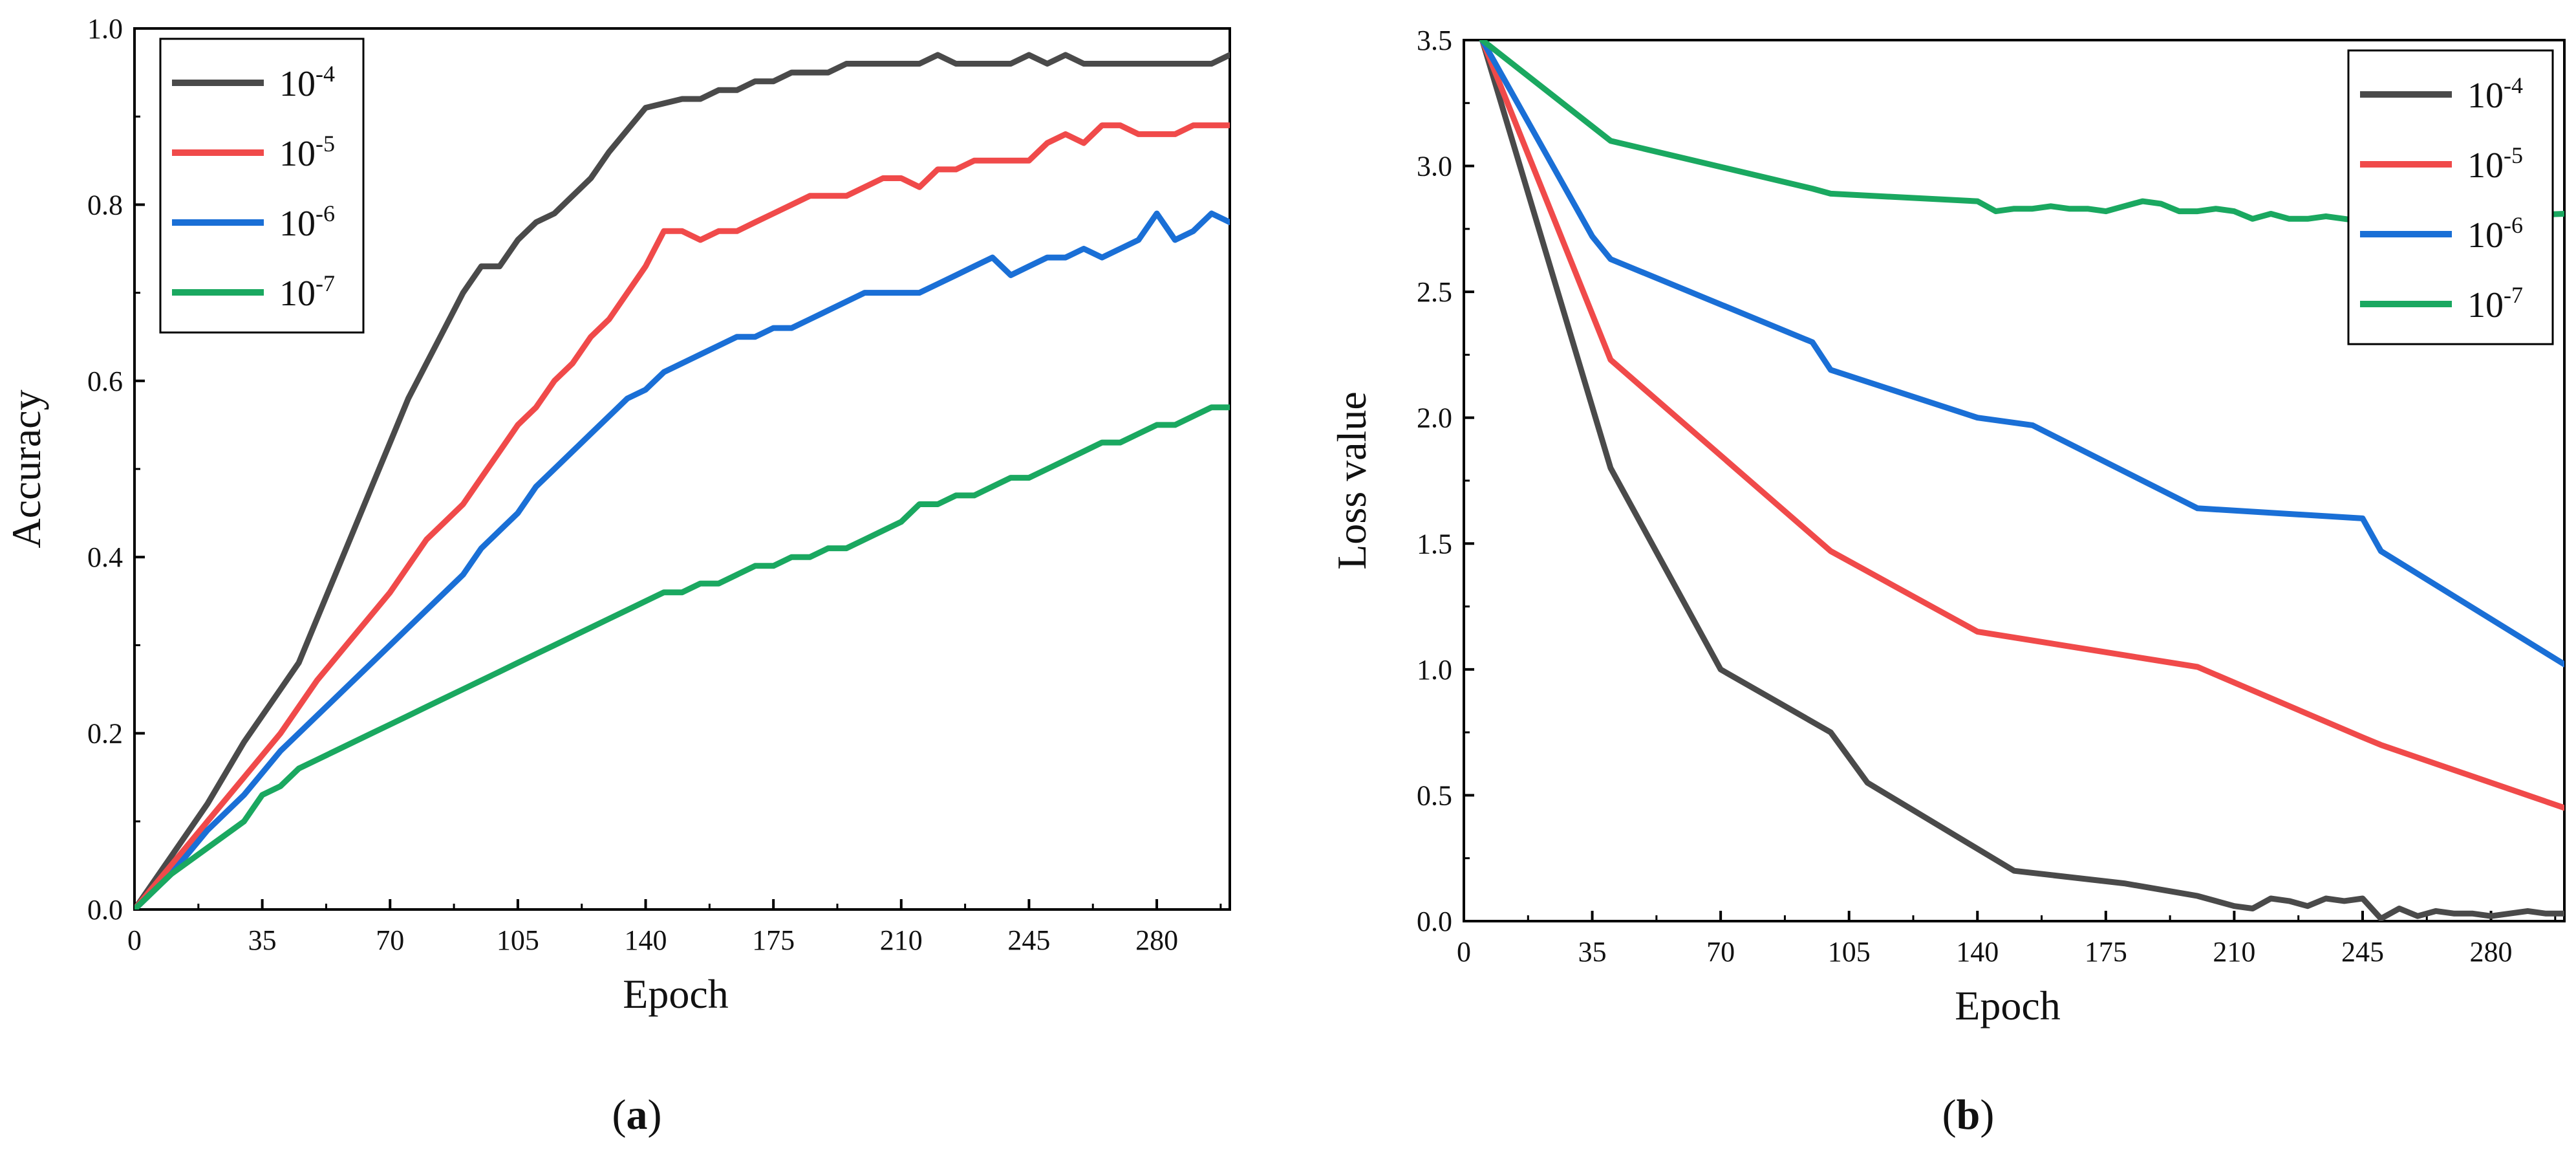 The width and height of the screenshot is (2576, 1154). Describe the element at coordinates (1434, 292) in the screenshot. I see `y-tick-label: 2.5` at that location.